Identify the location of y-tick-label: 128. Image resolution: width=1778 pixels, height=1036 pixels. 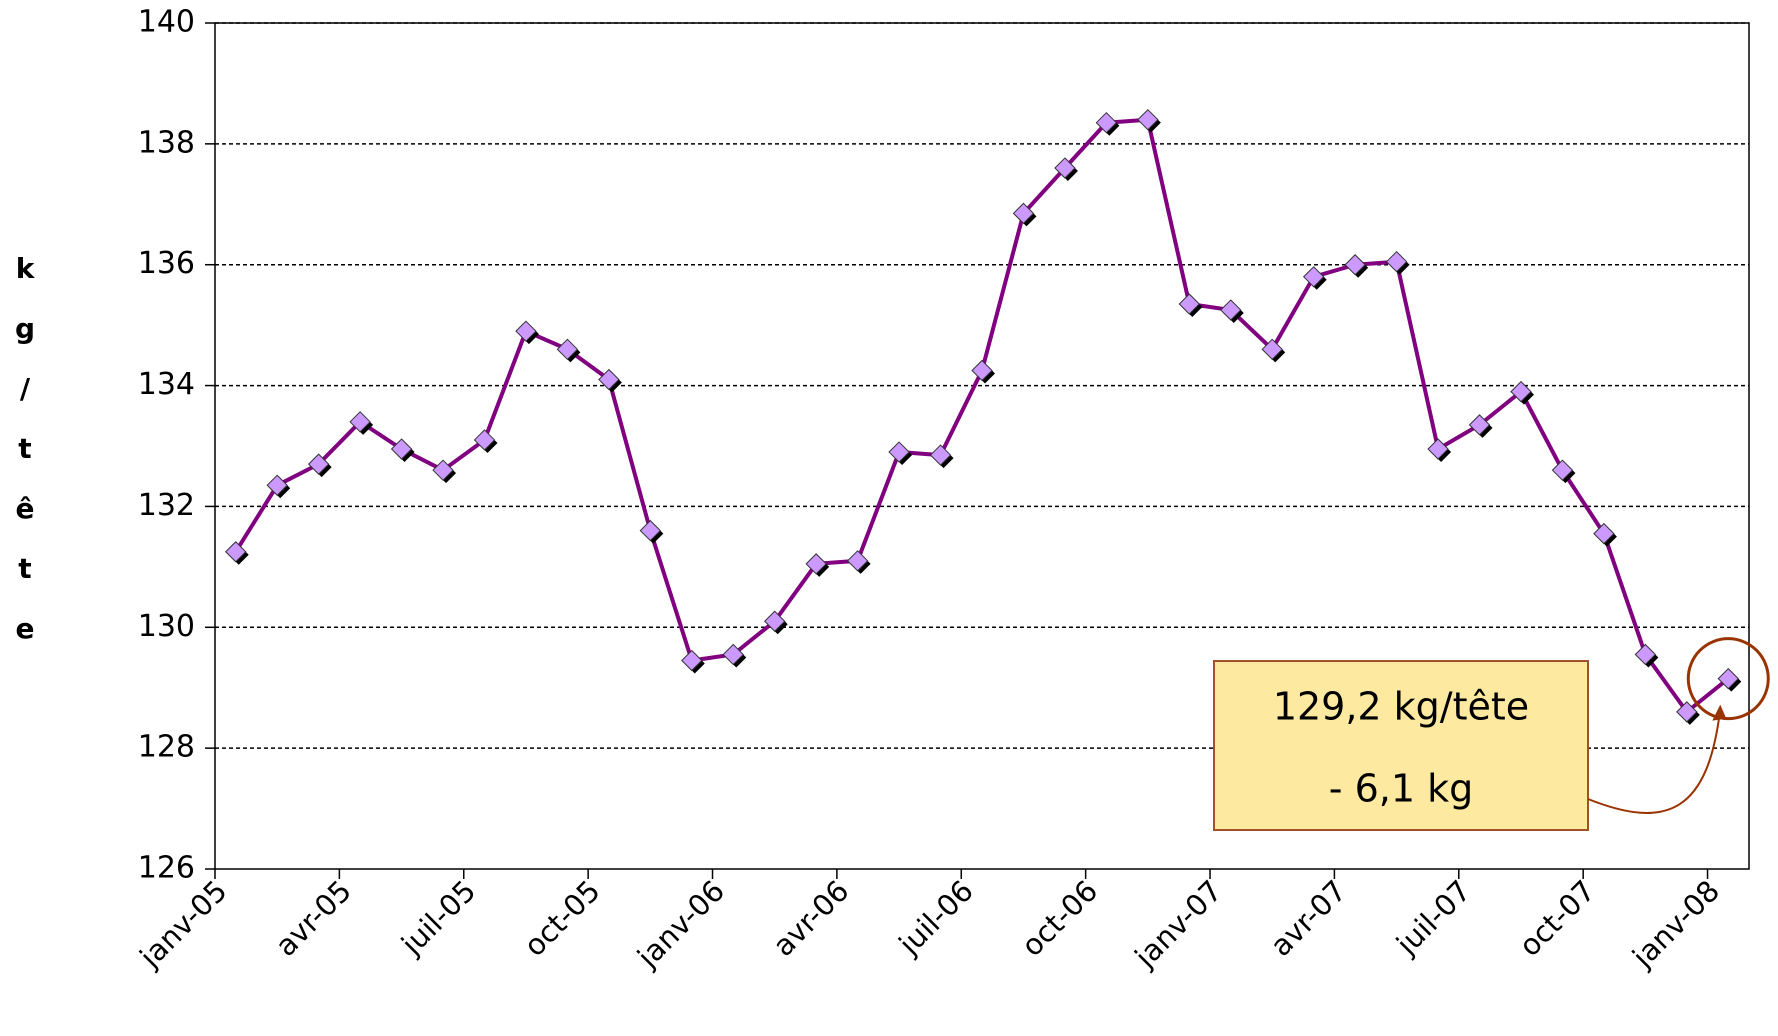
(166, 747).